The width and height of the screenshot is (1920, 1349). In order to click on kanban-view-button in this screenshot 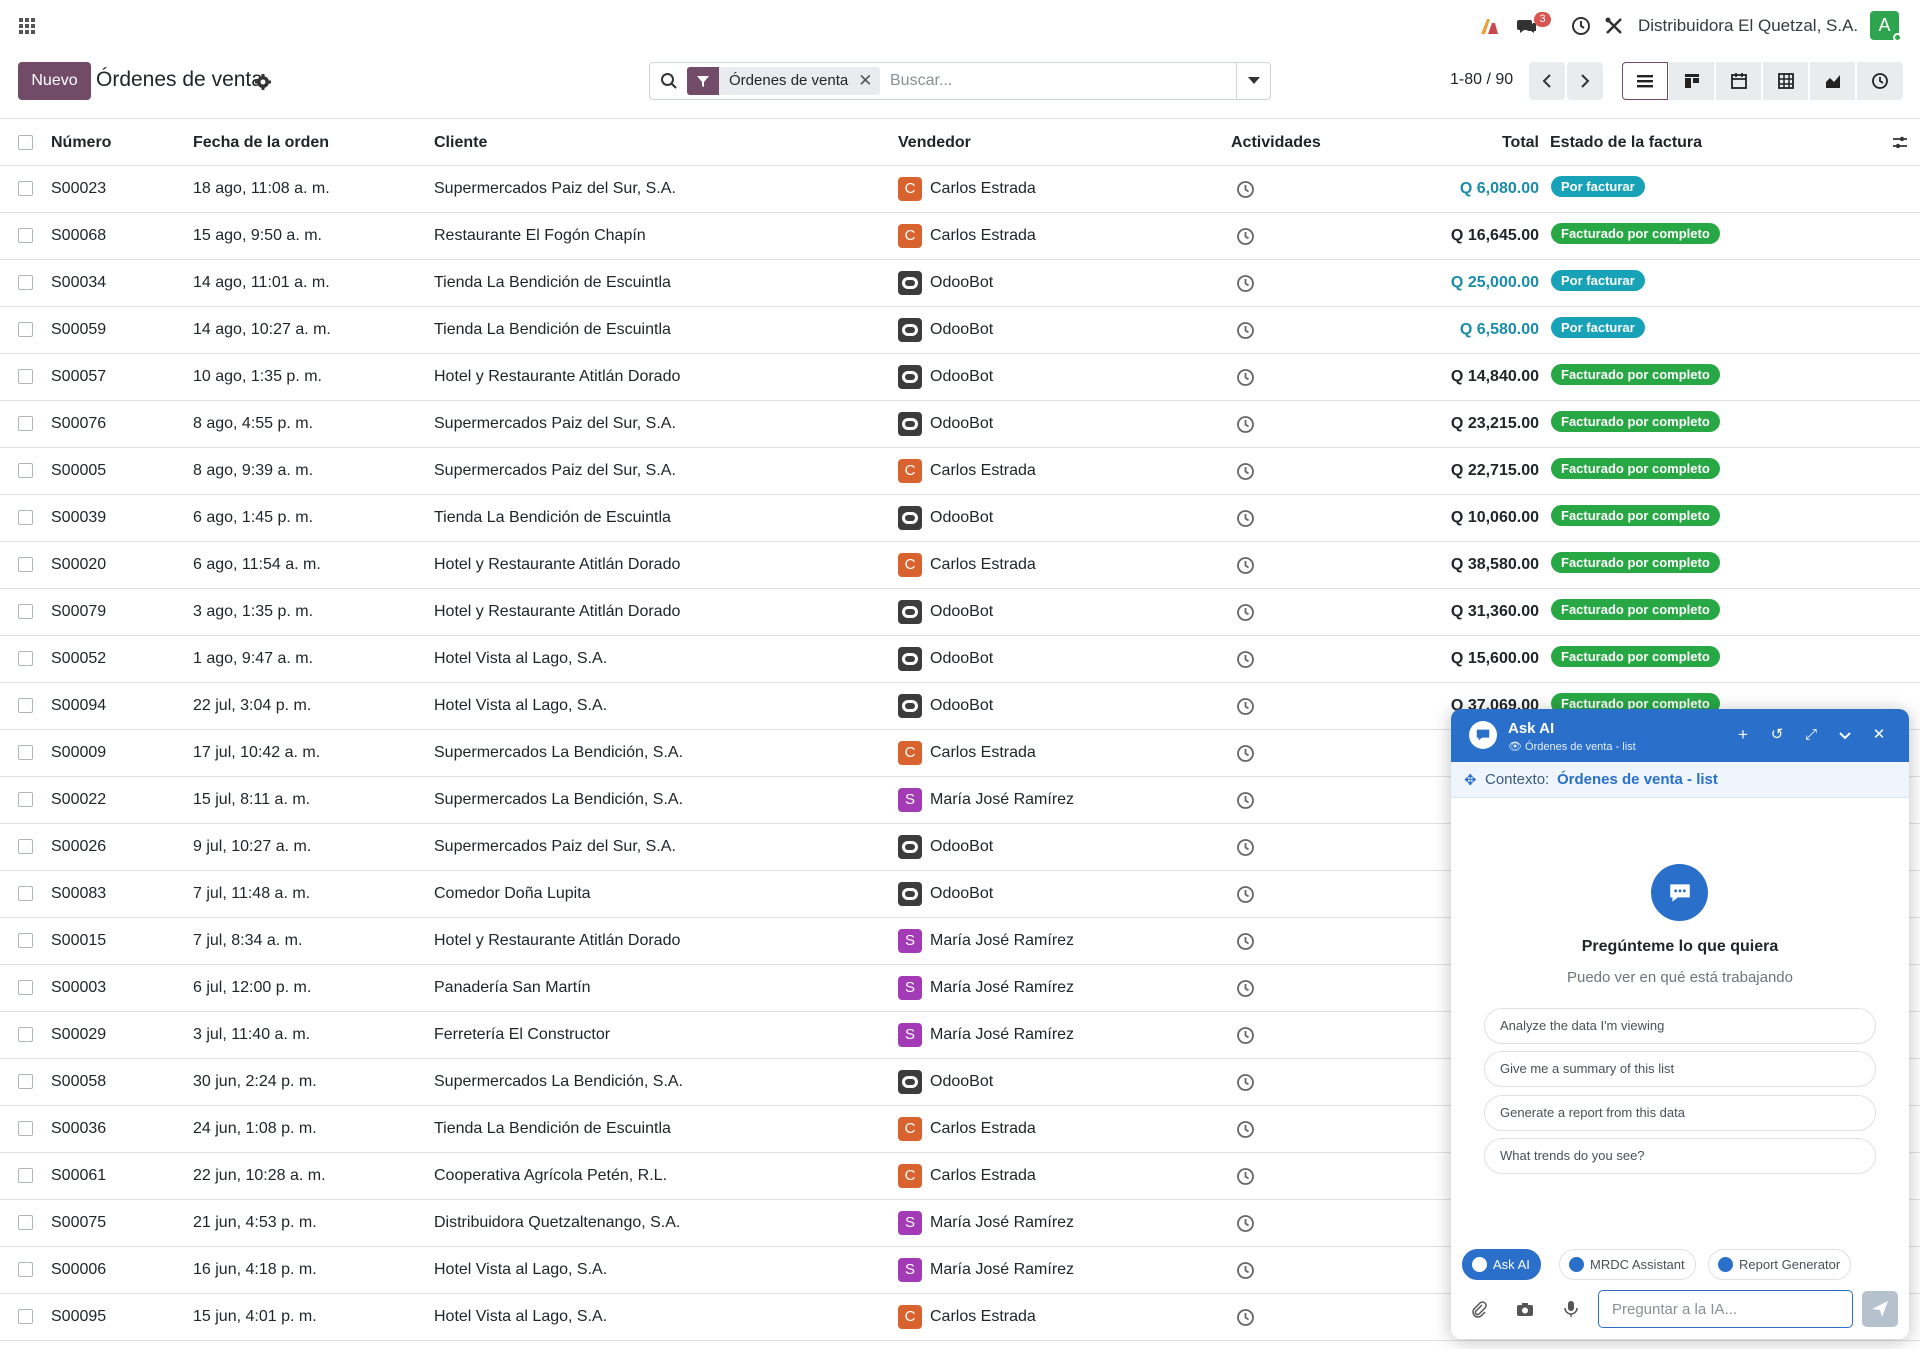, I will do `click(1692, 81)`.